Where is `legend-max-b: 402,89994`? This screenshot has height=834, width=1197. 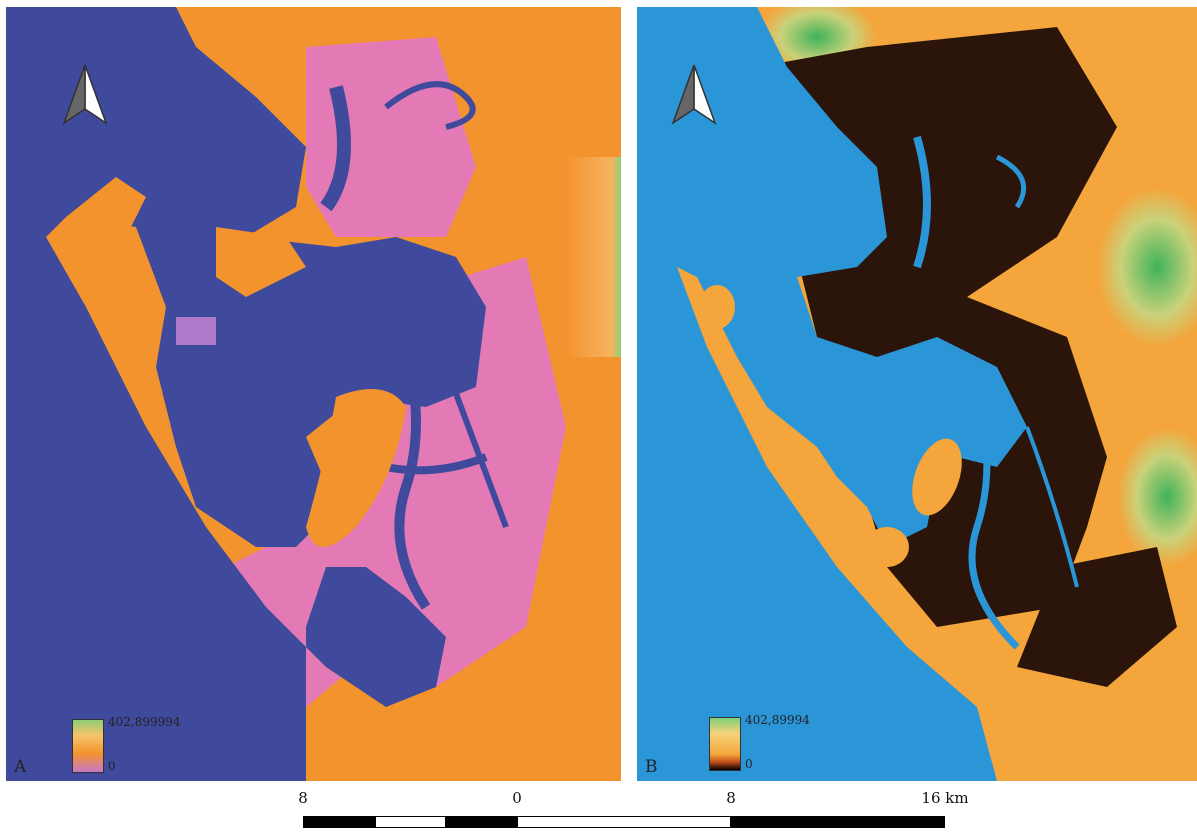
legend-max-b: 402,89994 is located at coordinates (777, 720).